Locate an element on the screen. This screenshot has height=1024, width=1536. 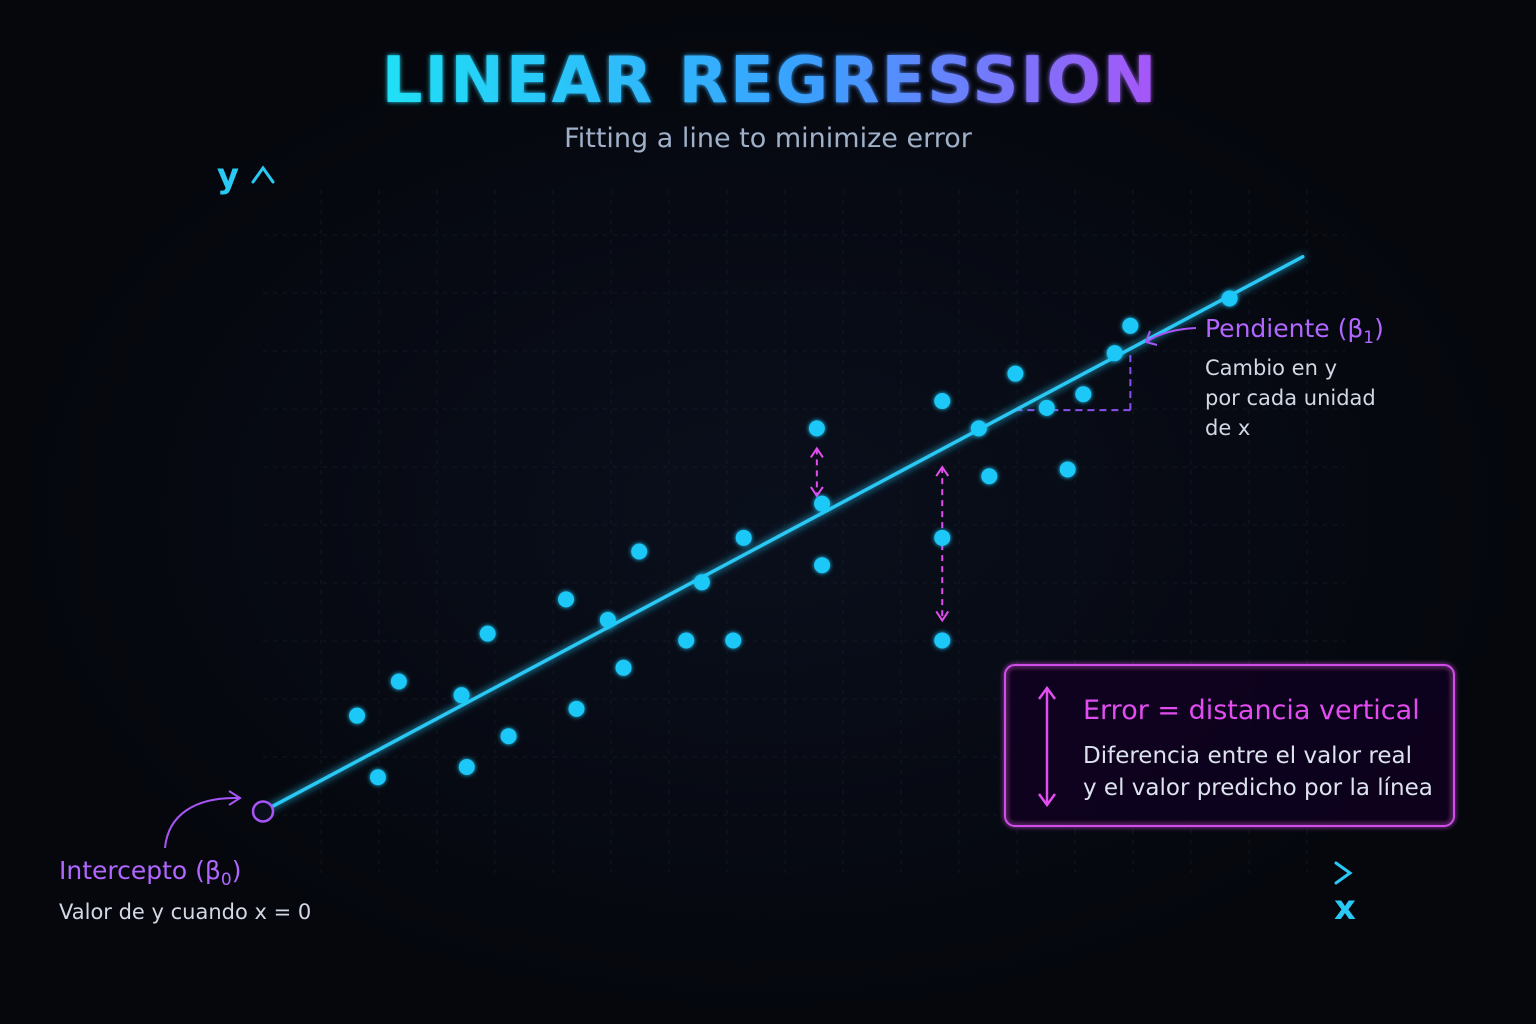
slope-triangle is located at coordinates (1073, 380).